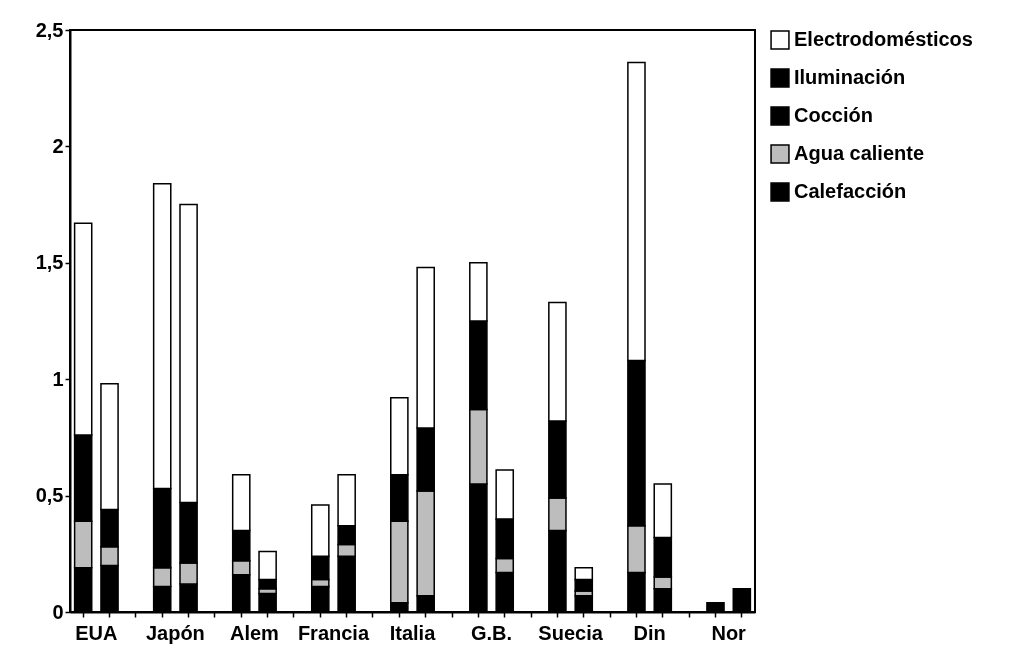 The height and width of the screenshot is (669, 1028). I want to click on y-tick-label: 1,5, so click(49, 262).